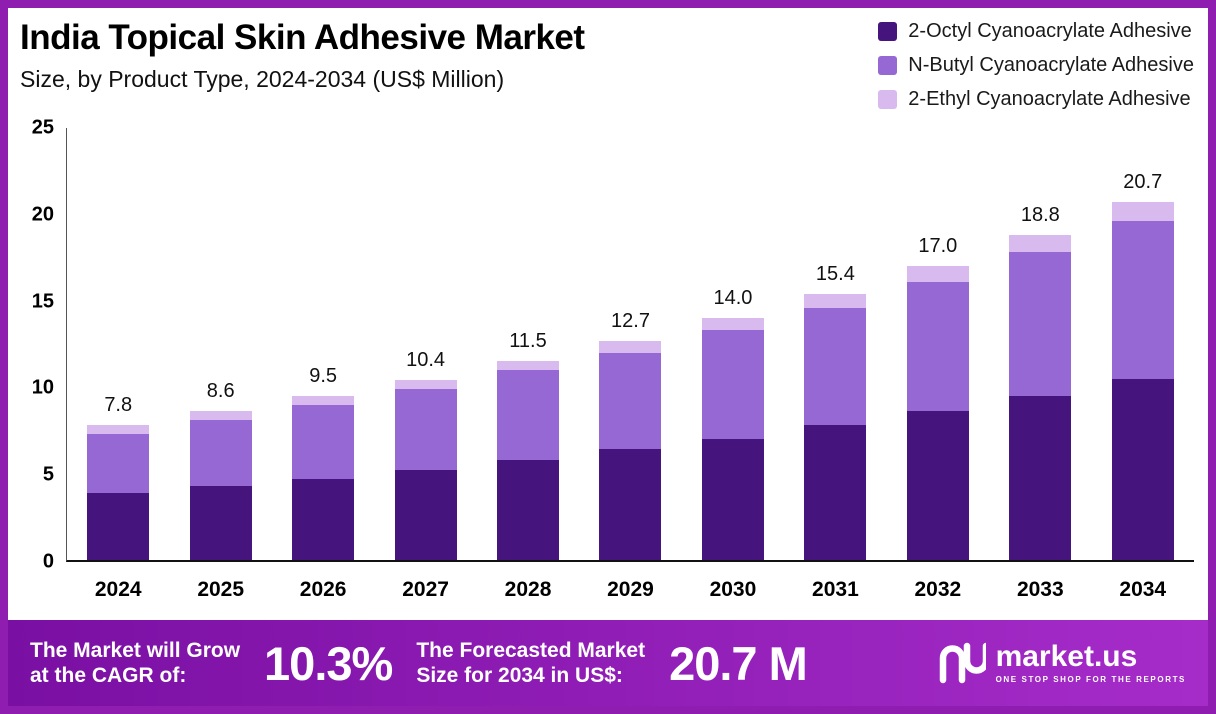 The height and width of the screenshot is (714, 1216). What do you see at coordinates (118, 405) in the screenshot?
I see `bar-total-label: 7.8` at bounding box center [118, 405].